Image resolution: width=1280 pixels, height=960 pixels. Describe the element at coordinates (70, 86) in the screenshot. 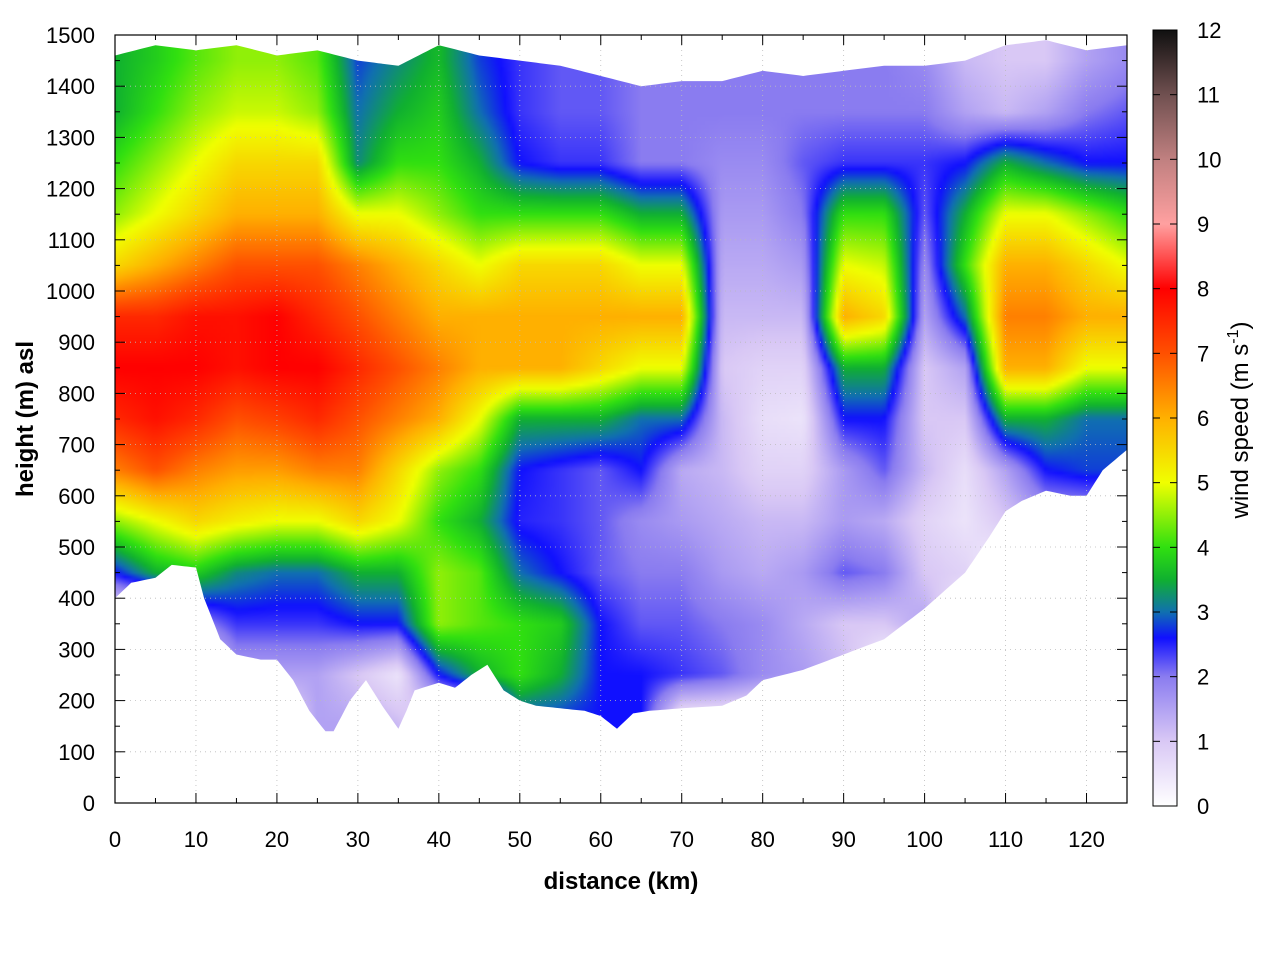

I see `y-tick-label: 1400` at that location.